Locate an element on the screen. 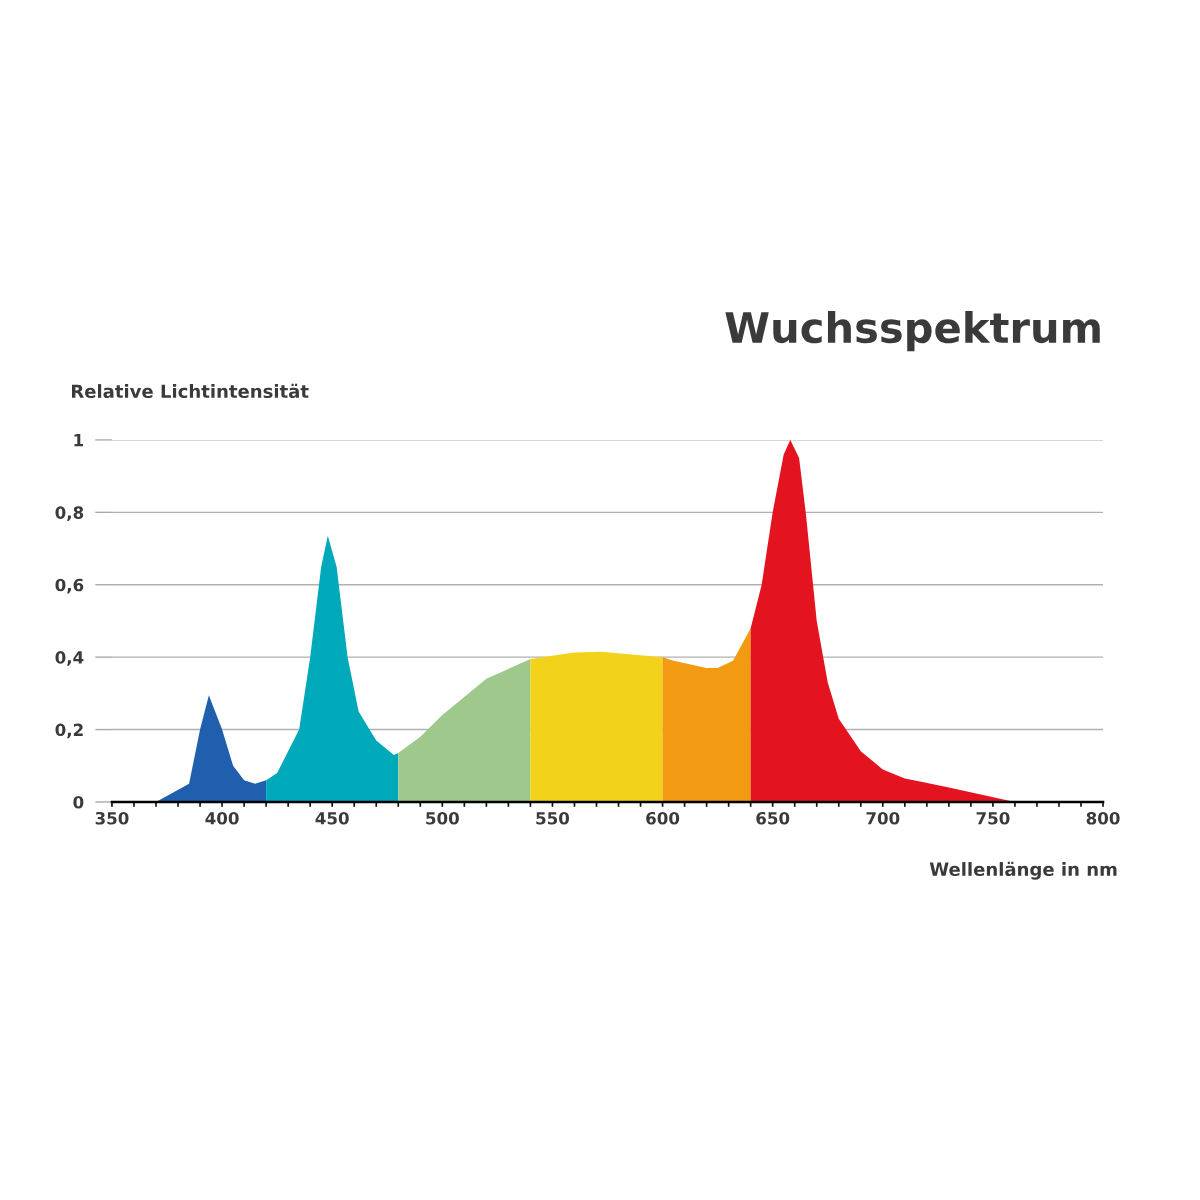 This screenshot has width=1200, height=1200. x-tick-label: 650 is located at coordinates (773, 818).